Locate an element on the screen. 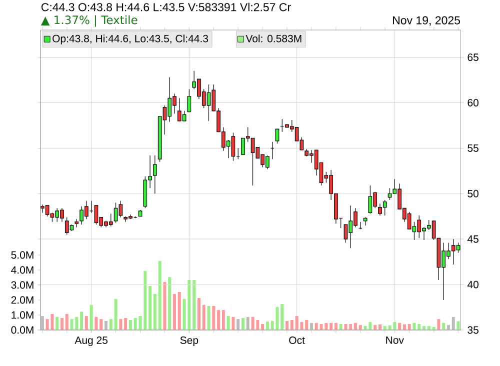 This screenshot has height=366, width=500. y-tick-label: 55 is located at coordinates (473, 148).